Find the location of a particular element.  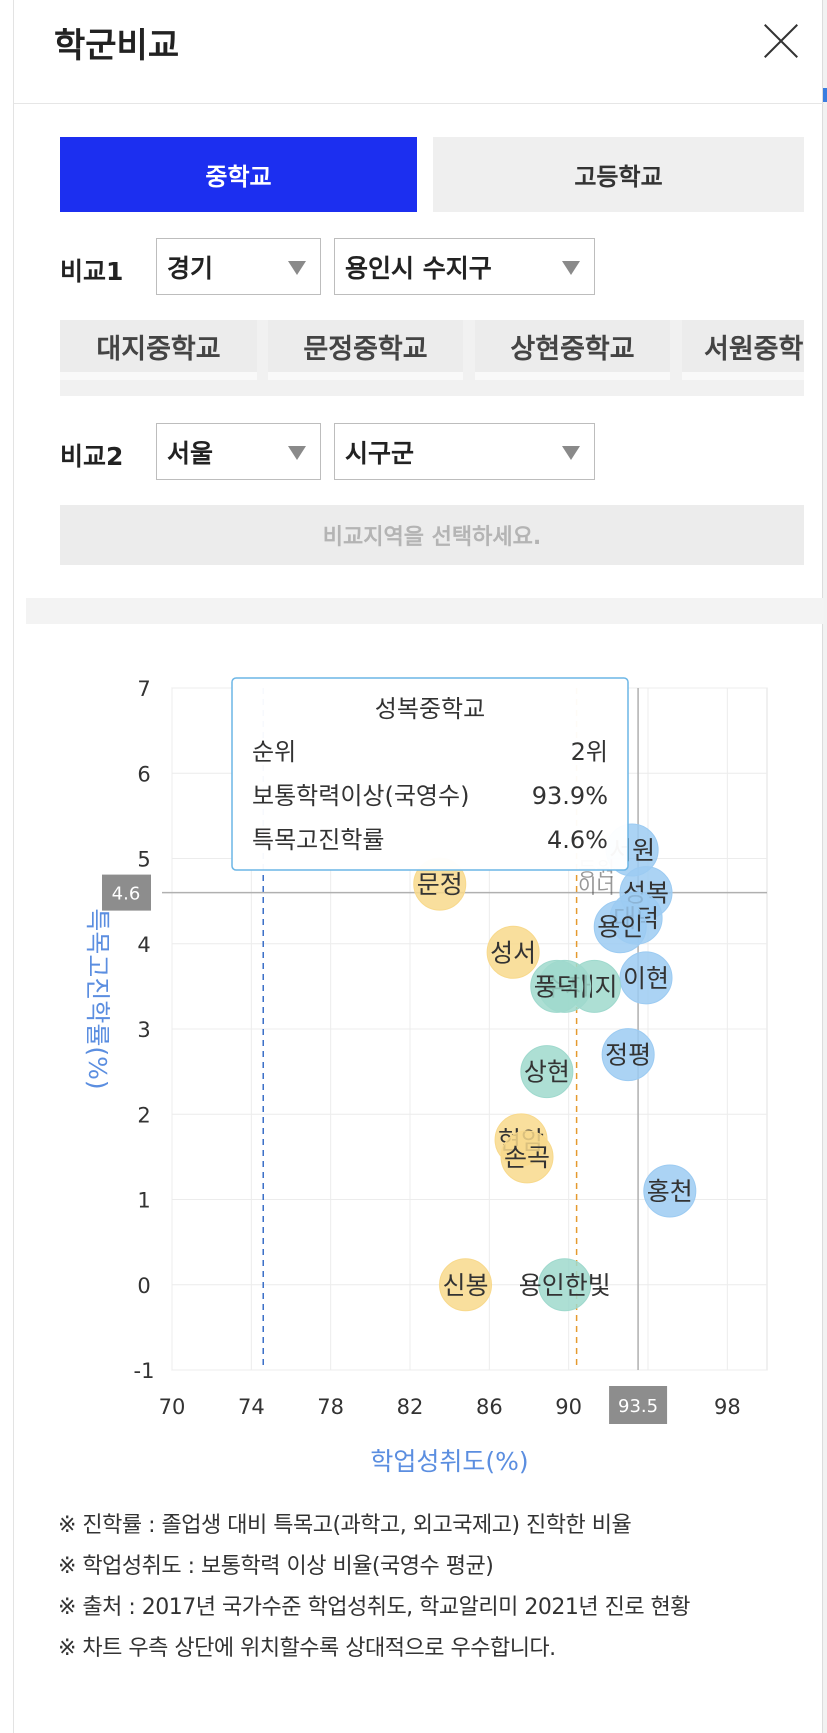

data-point-label: 손곡 is located at coordinates (527, 1157).